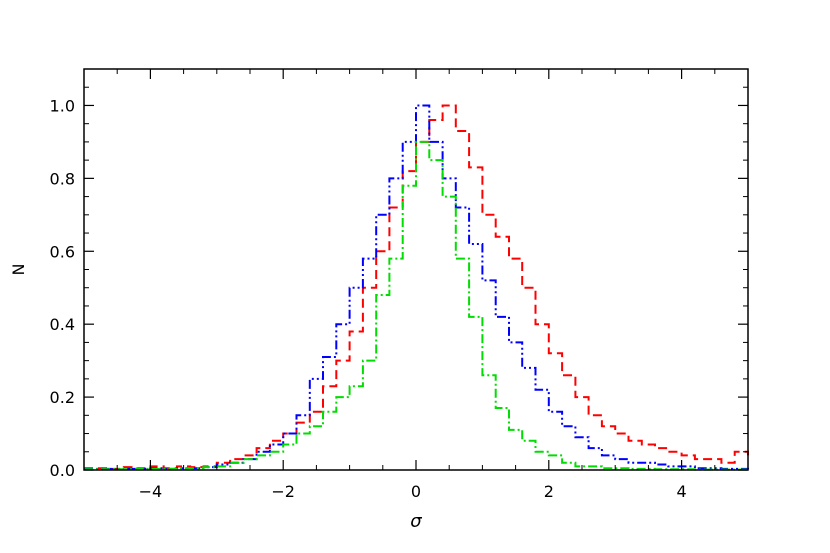 The height and width of the screenshot is (553, 830). What do you see at coordinates (62, 251) in the screenshot?
I see `y-tick-label: 0.6` at bounding box center [62, 251].